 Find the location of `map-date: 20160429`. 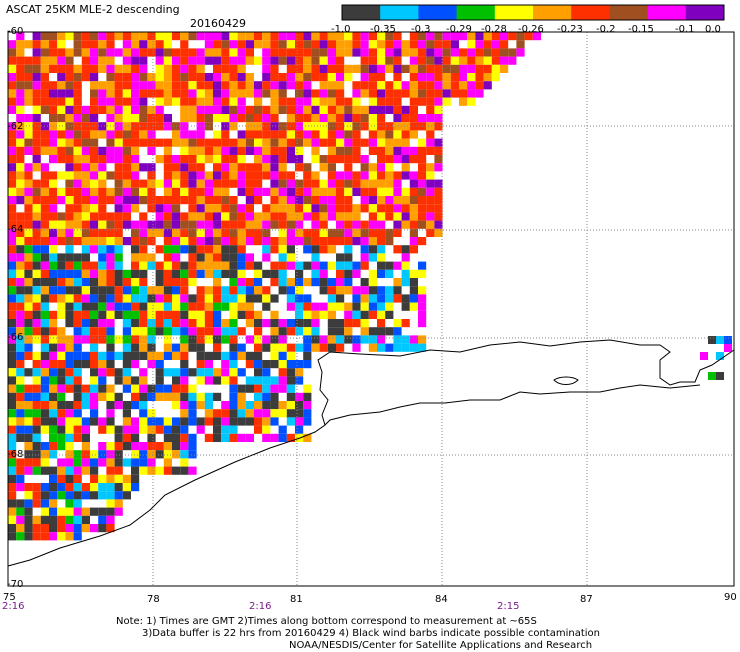

map-date: 20160429 is located at coordinates (218, 23).